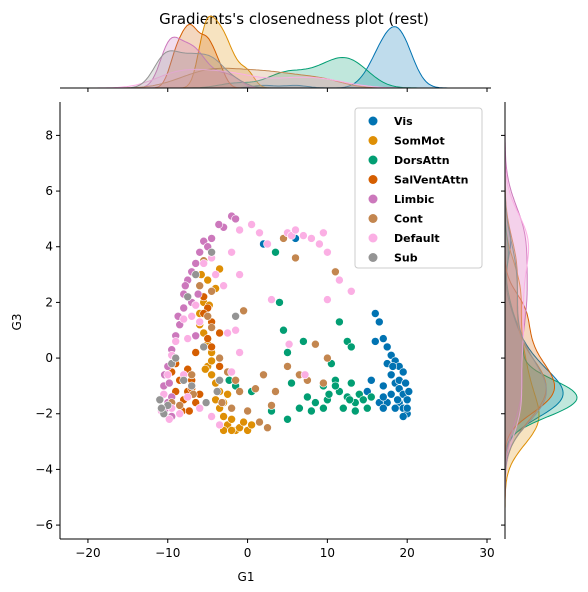 Image resolution: width=588 pixels, height=592 pixels. Describe the element at coordinates (294, 19) in the screenshot. I see `chart-title: Gradients's closenedness plot (rest)` at that location.